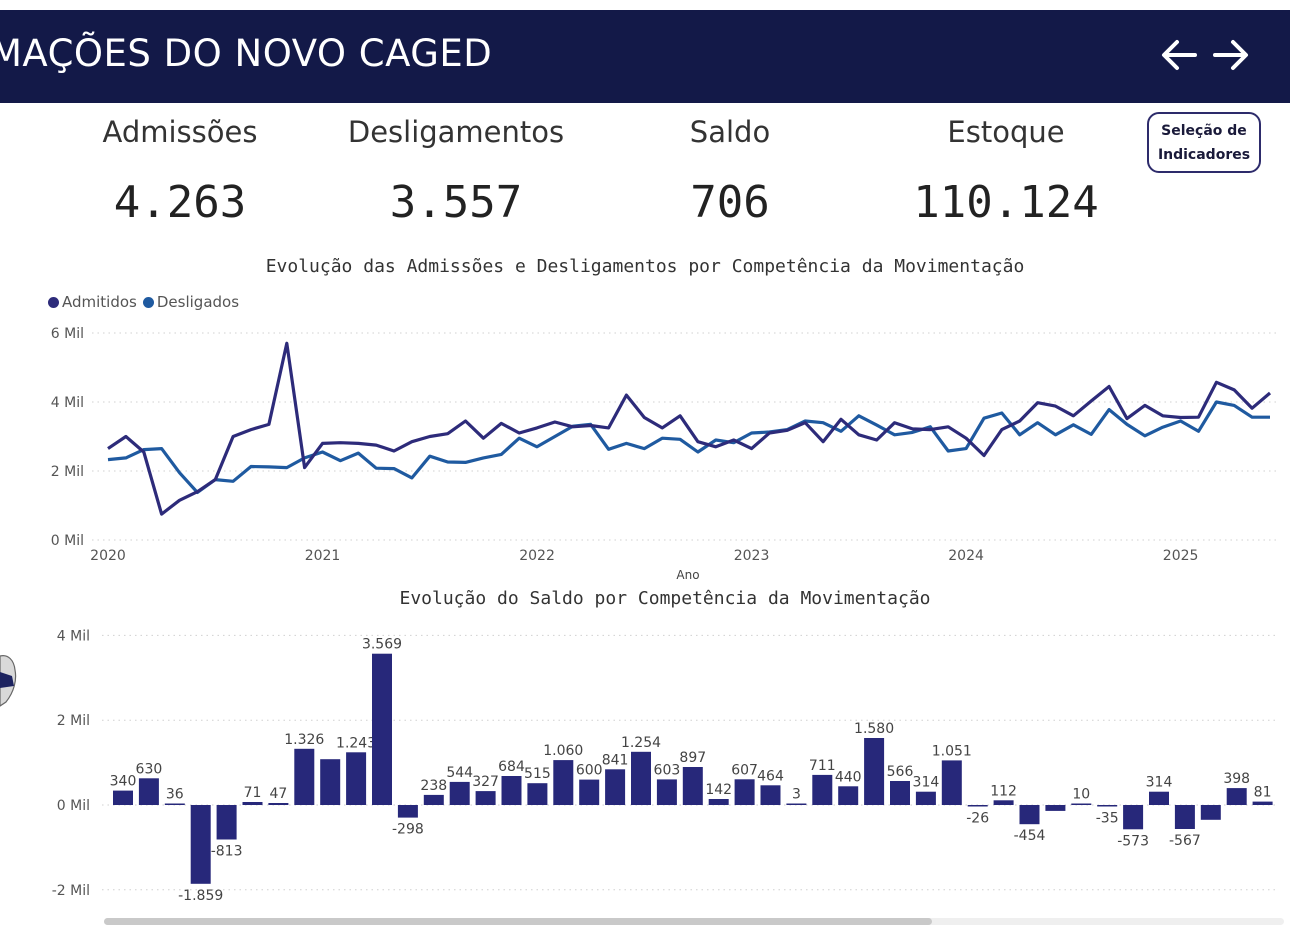  I want to click on kpi-admissoes-value: 4.263, so click(180, 202).